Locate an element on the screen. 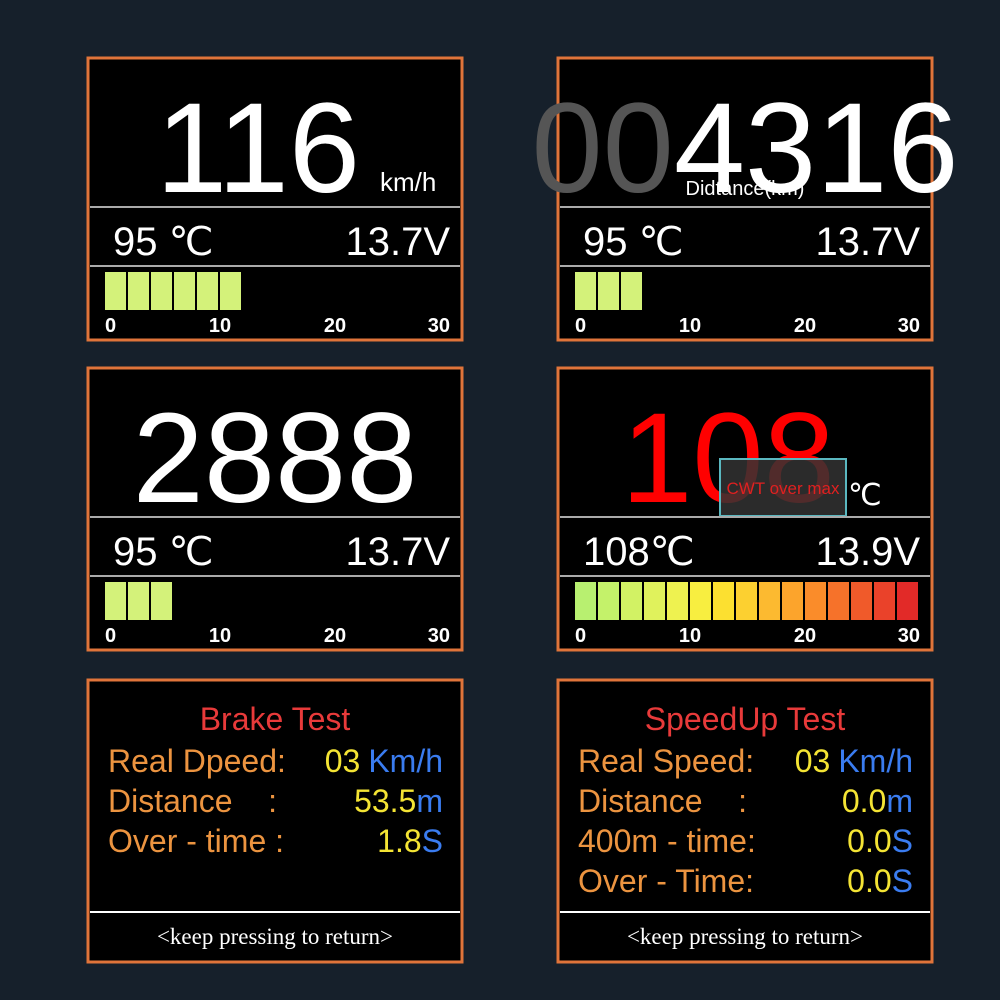  gauge-panel: 116 km/h 95 ℃ 13.7V 0 10 20 30 is located at coordinates (275, 199).